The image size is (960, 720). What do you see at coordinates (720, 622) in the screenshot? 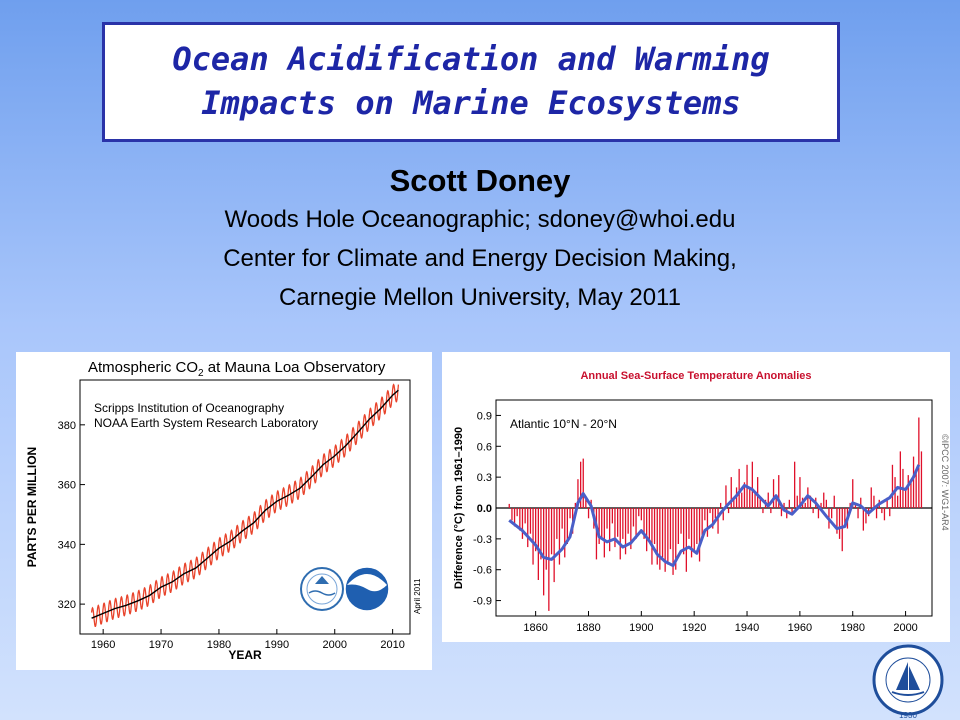
I see `sst-x-axis: 1860 1880 1900 1920 1940 1960 1980 2000` at bounding box center [720, 622].